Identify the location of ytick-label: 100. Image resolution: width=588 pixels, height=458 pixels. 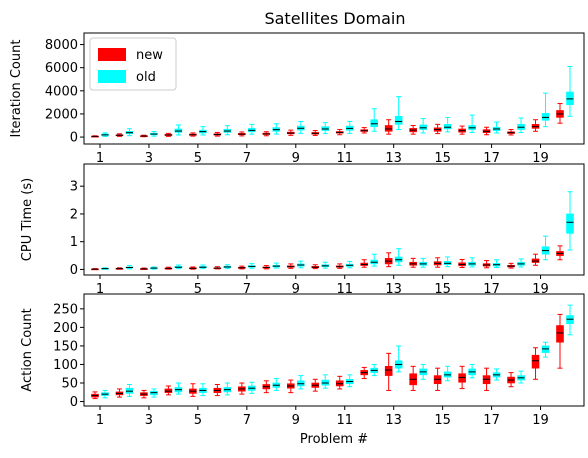
(65, 365).